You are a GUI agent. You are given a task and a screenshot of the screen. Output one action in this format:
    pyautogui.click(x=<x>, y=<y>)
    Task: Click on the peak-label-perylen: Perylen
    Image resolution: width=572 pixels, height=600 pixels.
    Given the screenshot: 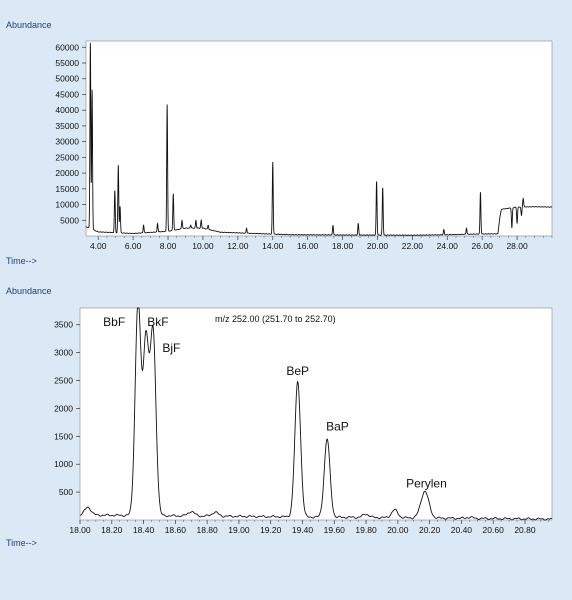 What is the action you would take?
    pyautogui.click(x=426, y=484)
    